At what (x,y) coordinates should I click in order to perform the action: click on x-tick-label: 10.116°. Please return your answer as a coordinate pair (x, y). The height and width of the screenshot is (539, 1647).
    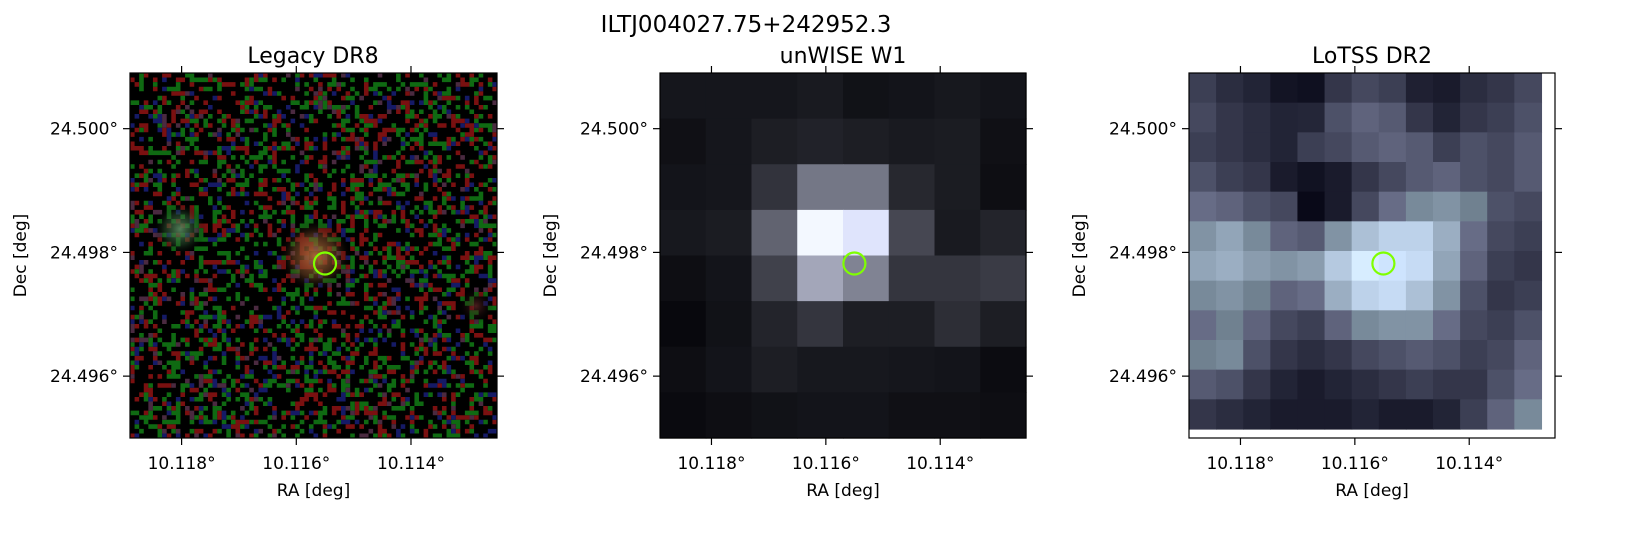
    Looking at the image, I should click on (1355, 464).